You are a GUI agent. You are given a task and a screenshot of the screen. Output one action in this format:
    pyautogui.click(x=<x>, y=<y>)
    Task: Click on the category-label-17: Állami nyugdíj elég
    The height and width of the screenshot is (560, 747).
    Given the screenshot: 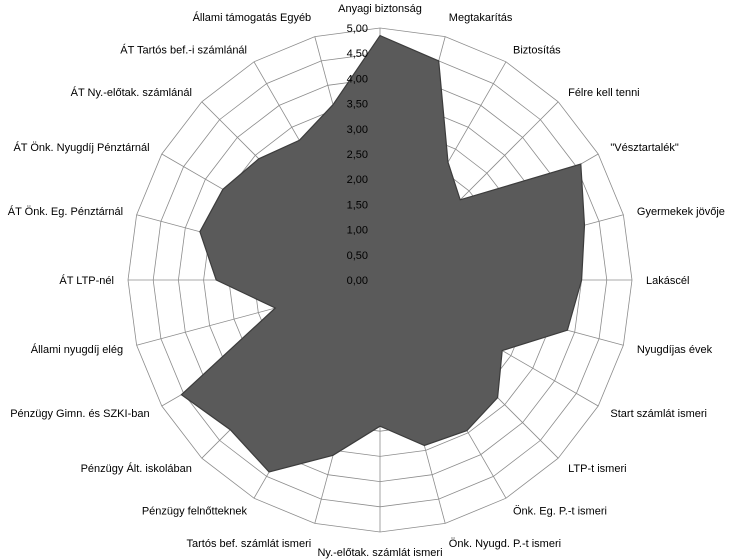 What is the action you would take?
    pyautogui.click(x=77, y=349)
    